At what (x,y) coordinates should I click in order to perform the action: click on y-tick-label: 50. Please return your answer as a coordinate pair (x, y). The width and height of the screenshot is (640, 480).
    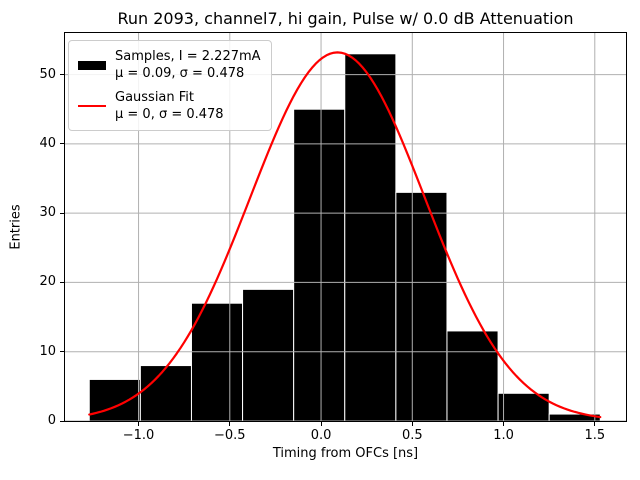
    Looking at the image, I should click on (47, 74).